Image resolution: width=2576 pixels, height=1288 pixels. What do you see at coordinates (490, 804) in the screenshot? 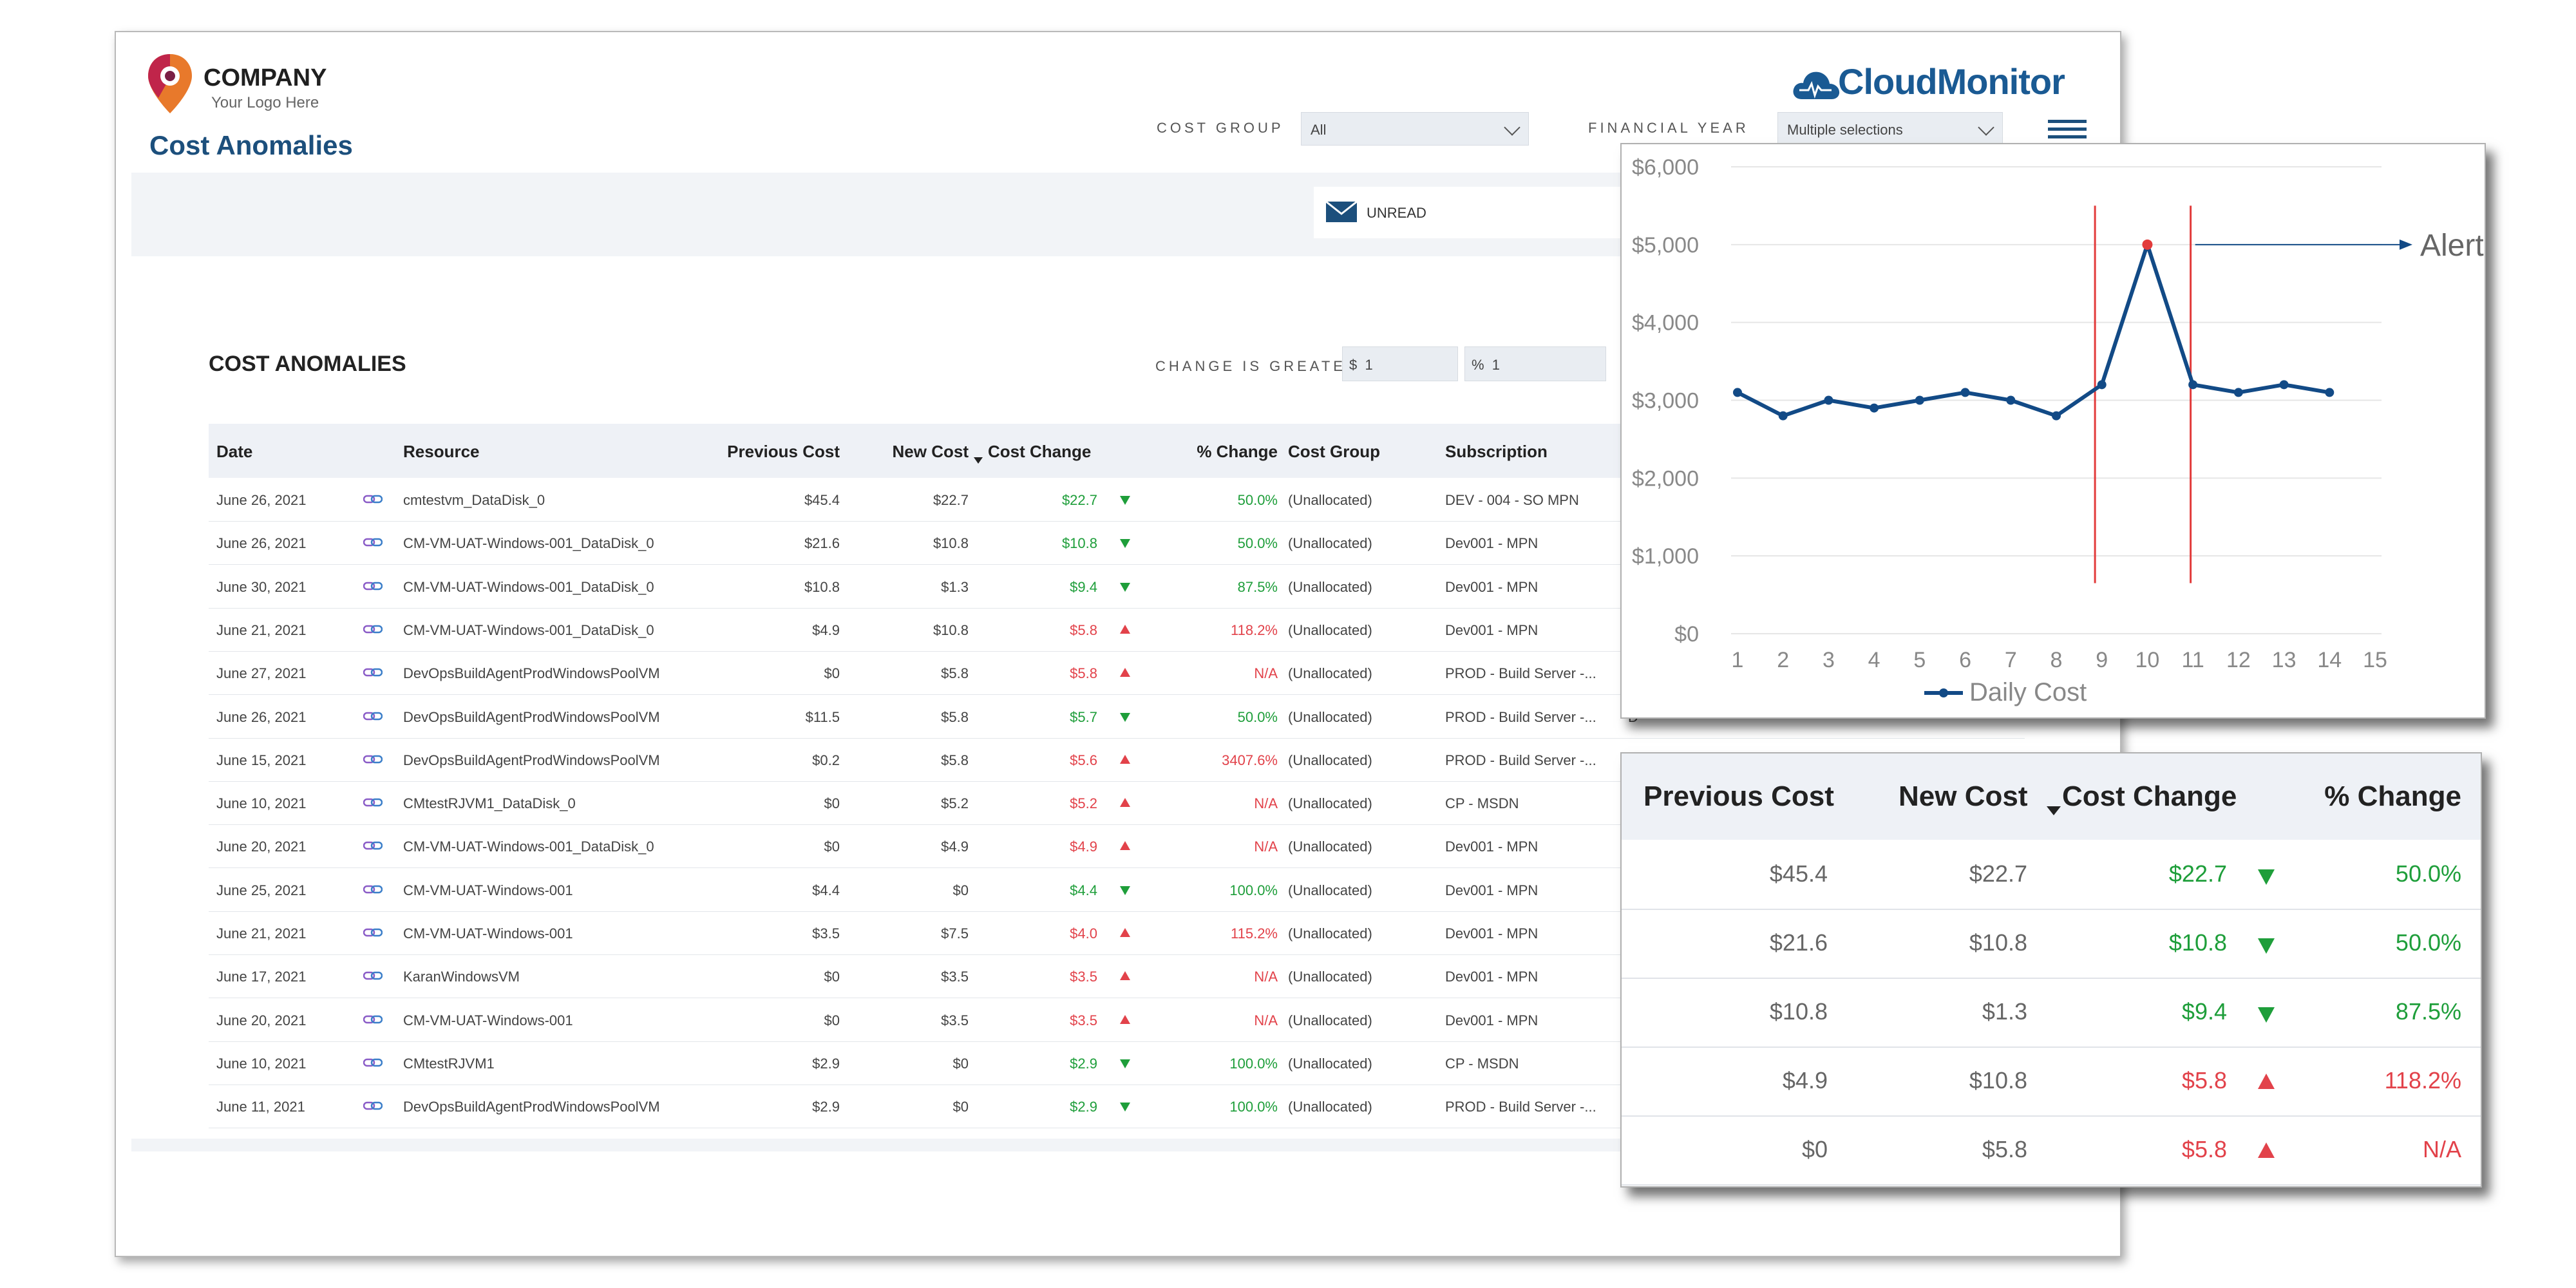
I see `row-resource: CMtestRJVM1_DataDisk_0` at bounding box center [490, 804].